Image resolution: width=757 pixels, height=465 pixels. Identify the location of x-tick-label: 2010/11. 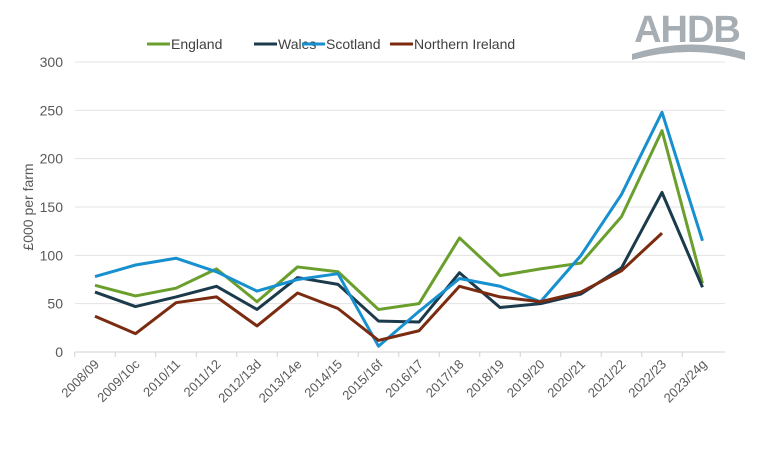
(161, 378).